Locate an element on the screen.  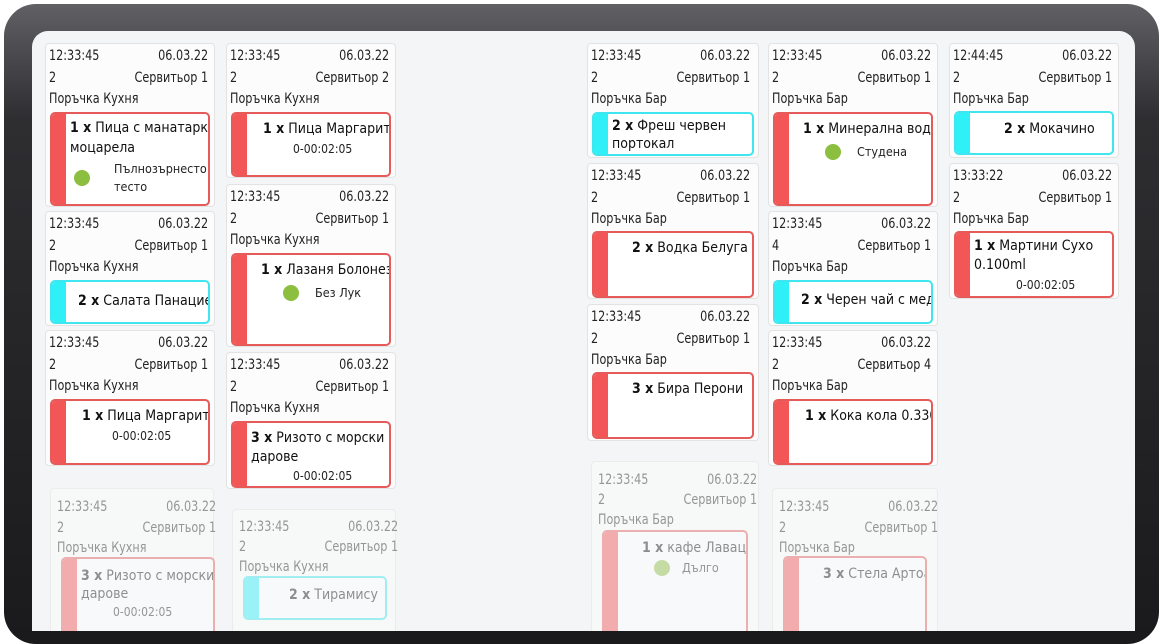
order-time: 13:33:22 is located at coordinates (978, 176).